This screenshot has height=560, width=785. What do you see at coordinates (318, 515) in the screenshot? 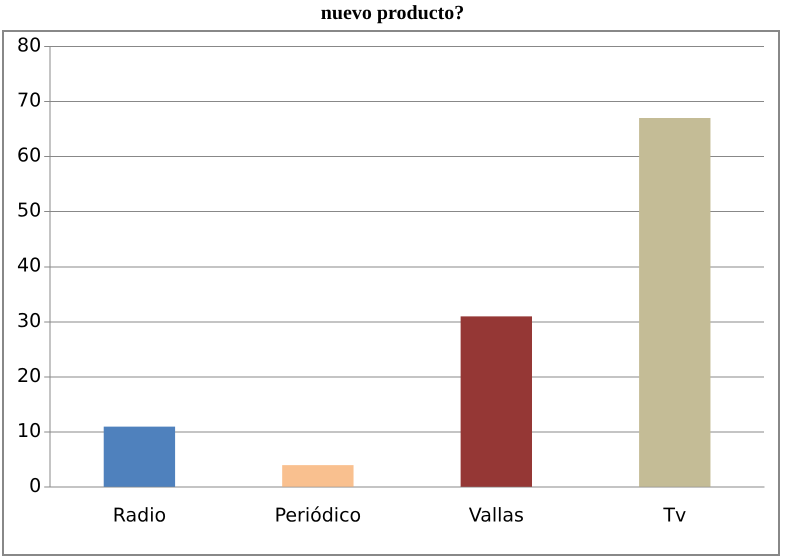
I see `x-tick-label: Periódico` at bounding box center [318, 515].